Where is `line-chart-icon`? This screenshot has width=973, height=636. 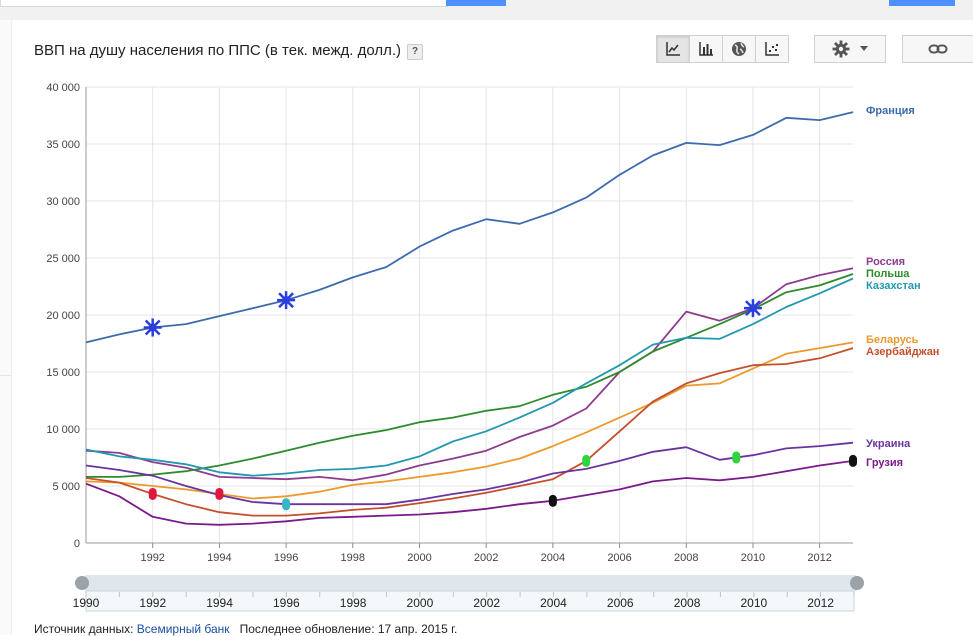 line-chart-icon is located at coordinates (673, 49).